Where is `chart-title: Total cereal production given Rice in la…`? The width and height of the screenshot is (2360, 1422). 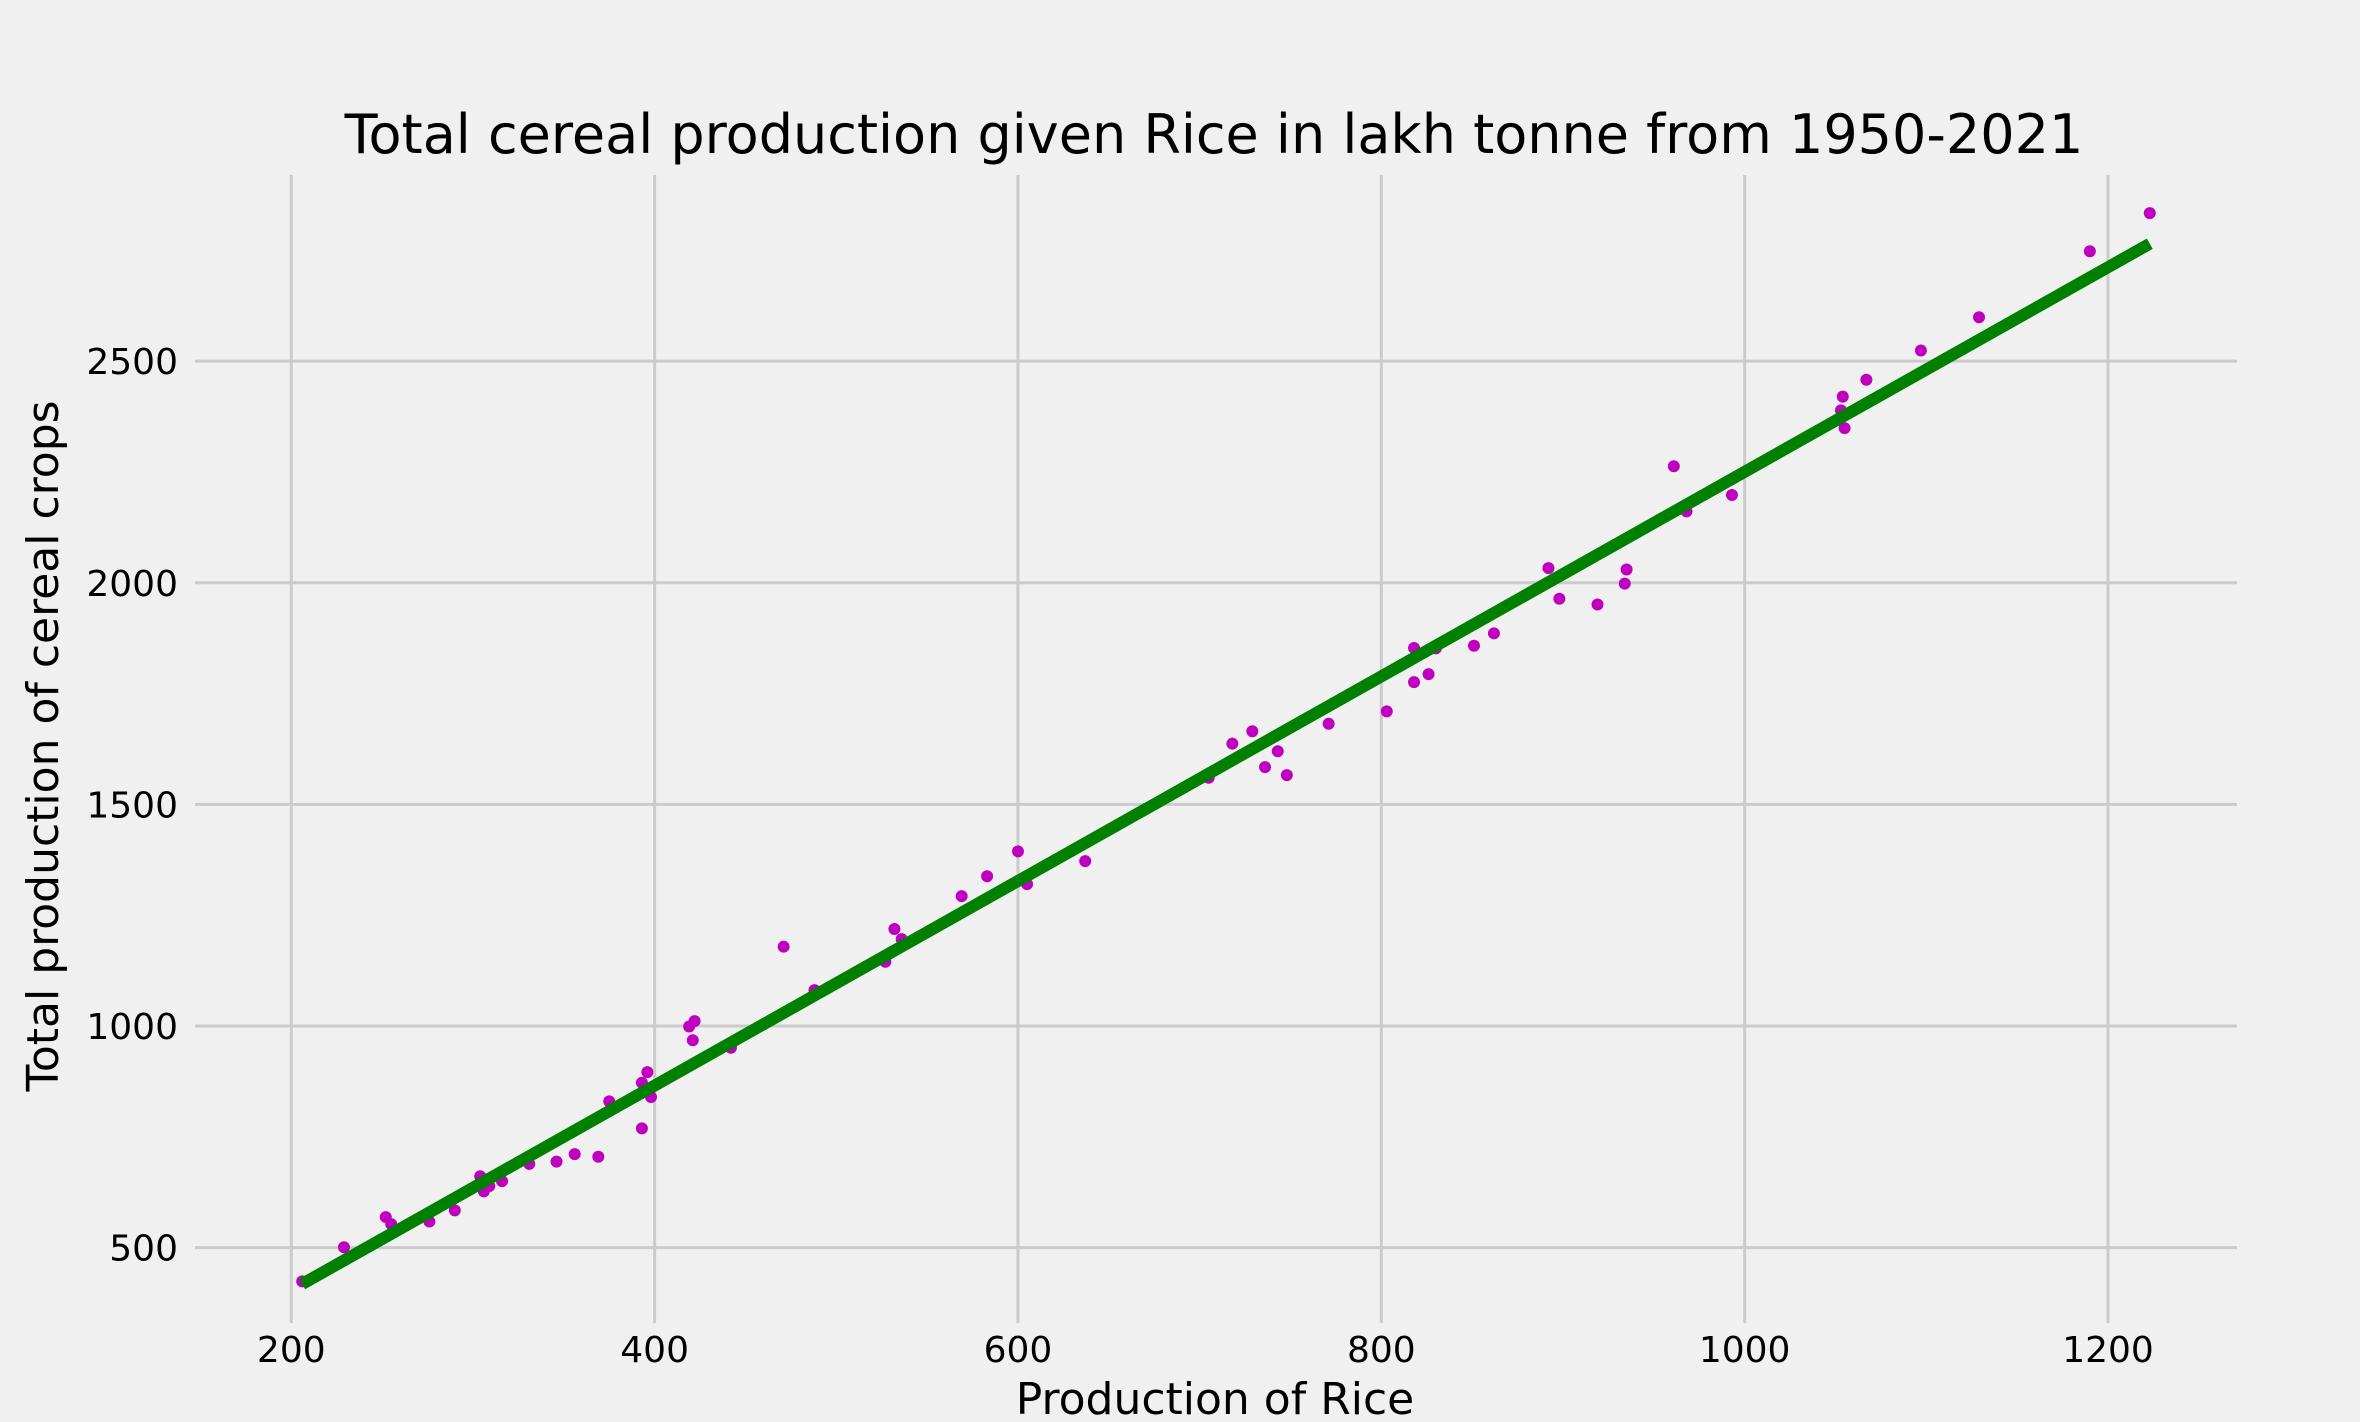
chart-title: Total cereal production given Rice in la… is located at coordinates (1214, 134).